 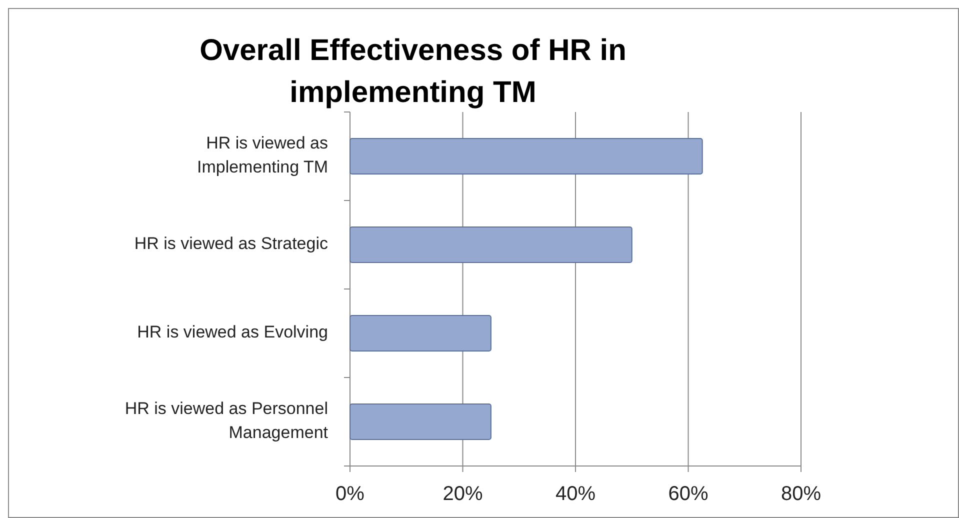 I want to click on x-tick-label: 0%, so click(x=350, y=494).